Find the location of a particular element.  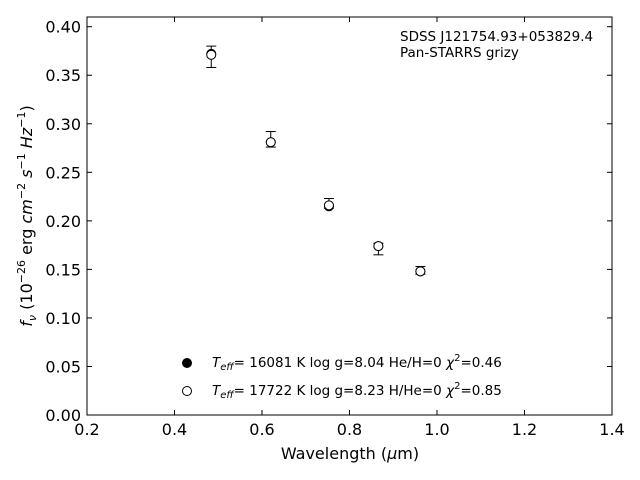

y-tick-label: 0.30 is located at coordinates (63, 124).